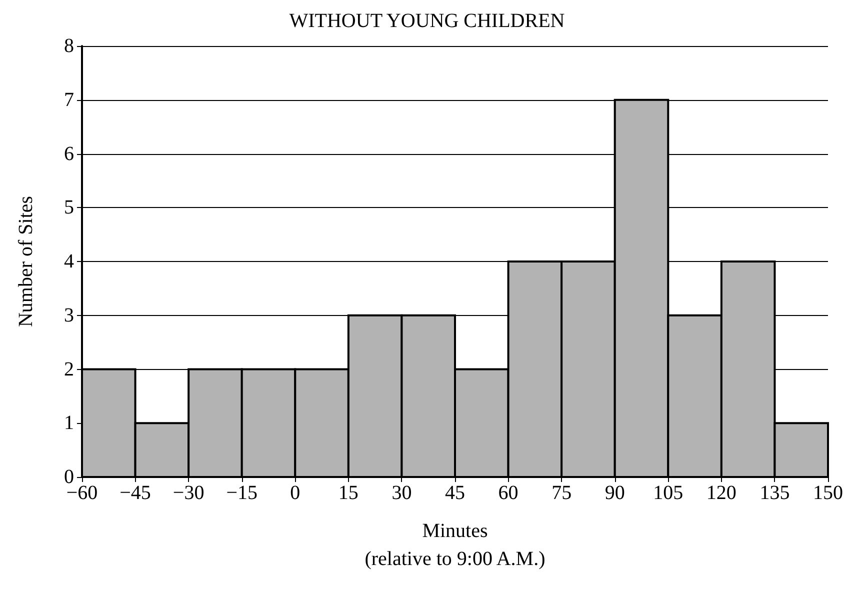 This screenshot has width=854, height=589. Describe the element at coordinates (775, 493) in the screenshot. I see `x-tick-label: 135` at that location.